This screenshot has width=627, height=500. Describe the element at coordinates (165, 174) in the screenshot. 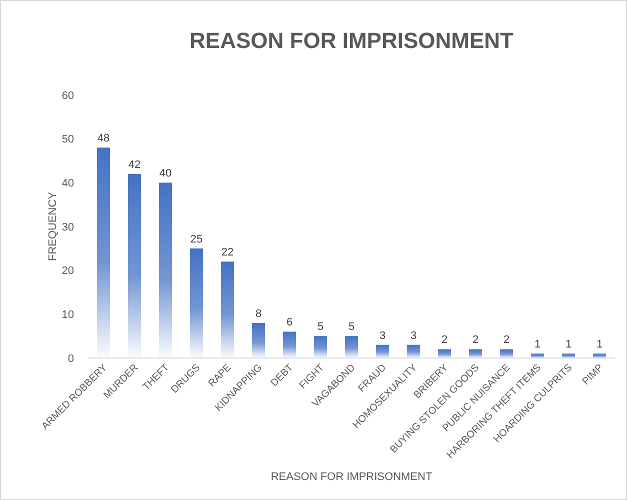

I see `data-label: 40` at that location.